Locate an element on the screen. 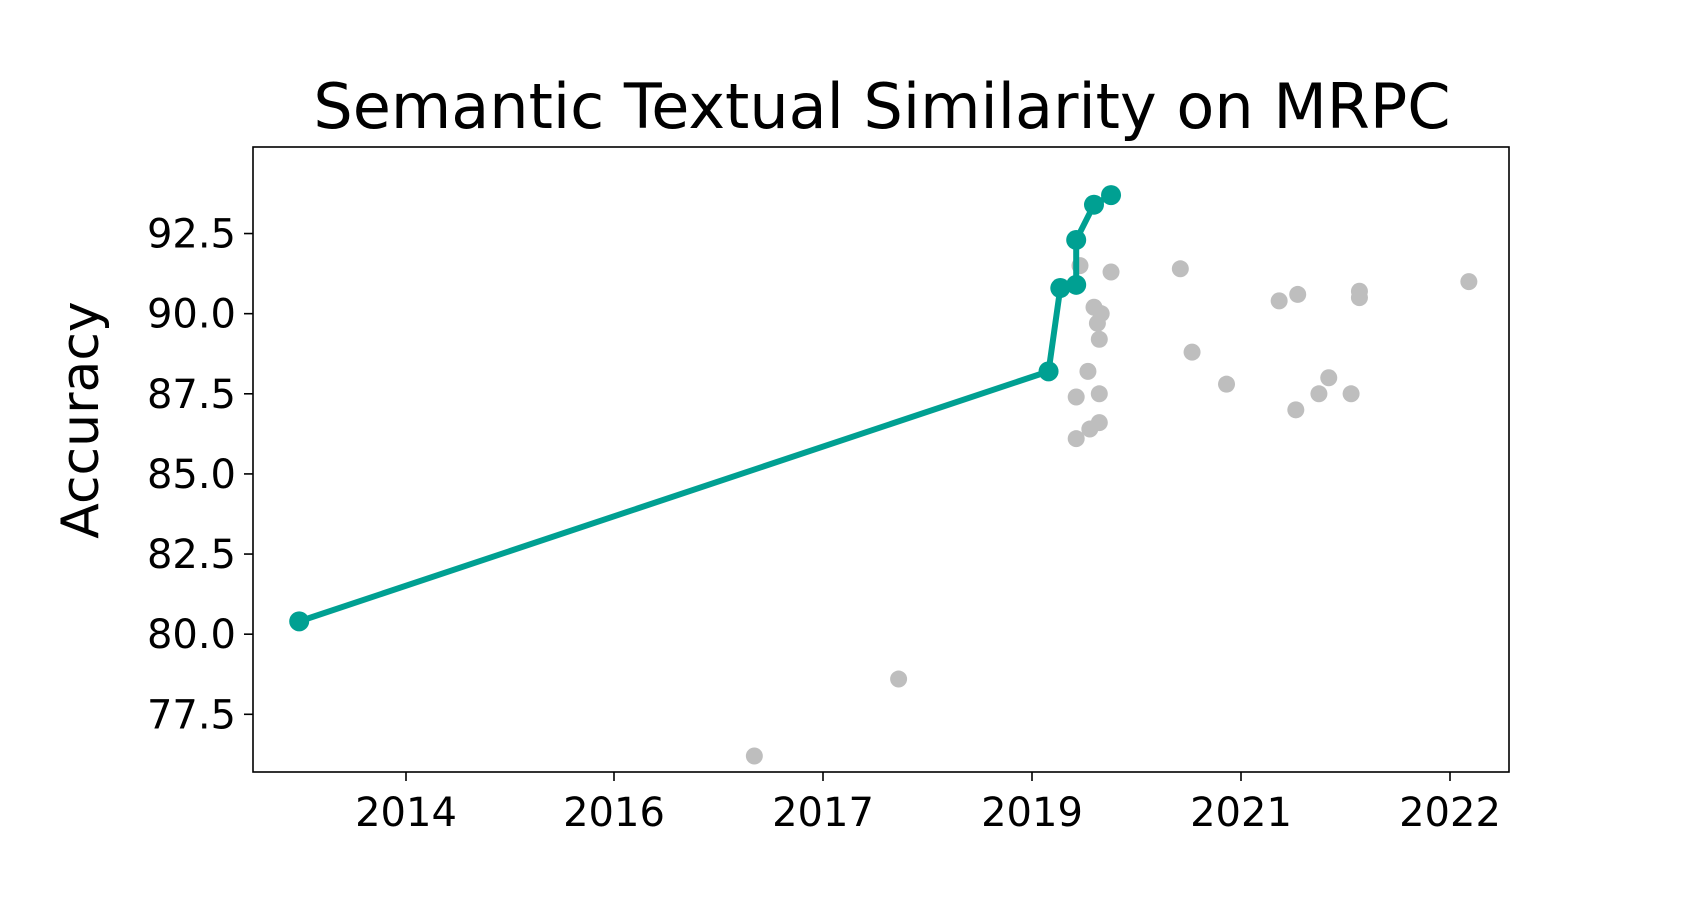  x-axis: 2014 2016 2017 2019 2021 2022 is located at coordinates (928, 804).